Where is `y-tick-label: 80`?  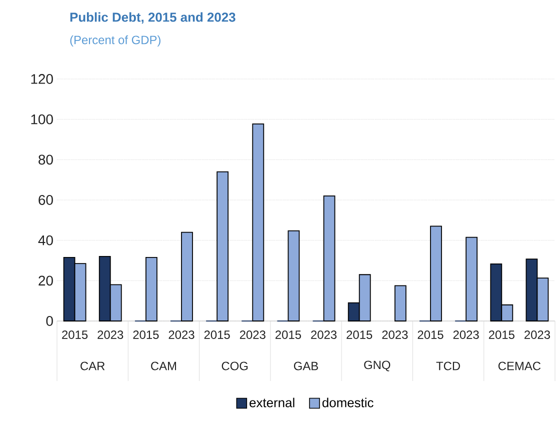 y-tick-label: 80 is located at coordinates (45, 159).